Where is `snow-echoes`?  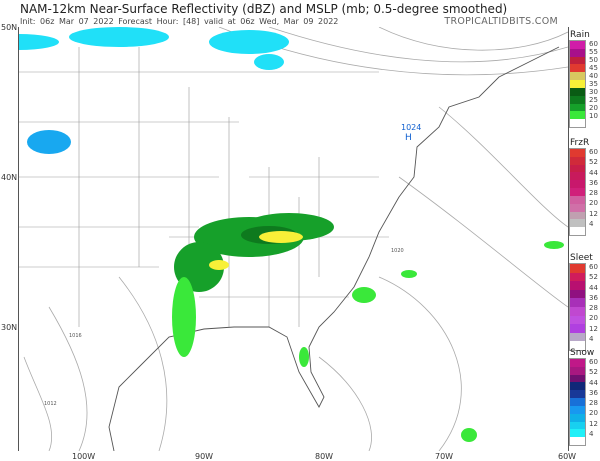
snow-echoes is located at coordinates (154, 90).